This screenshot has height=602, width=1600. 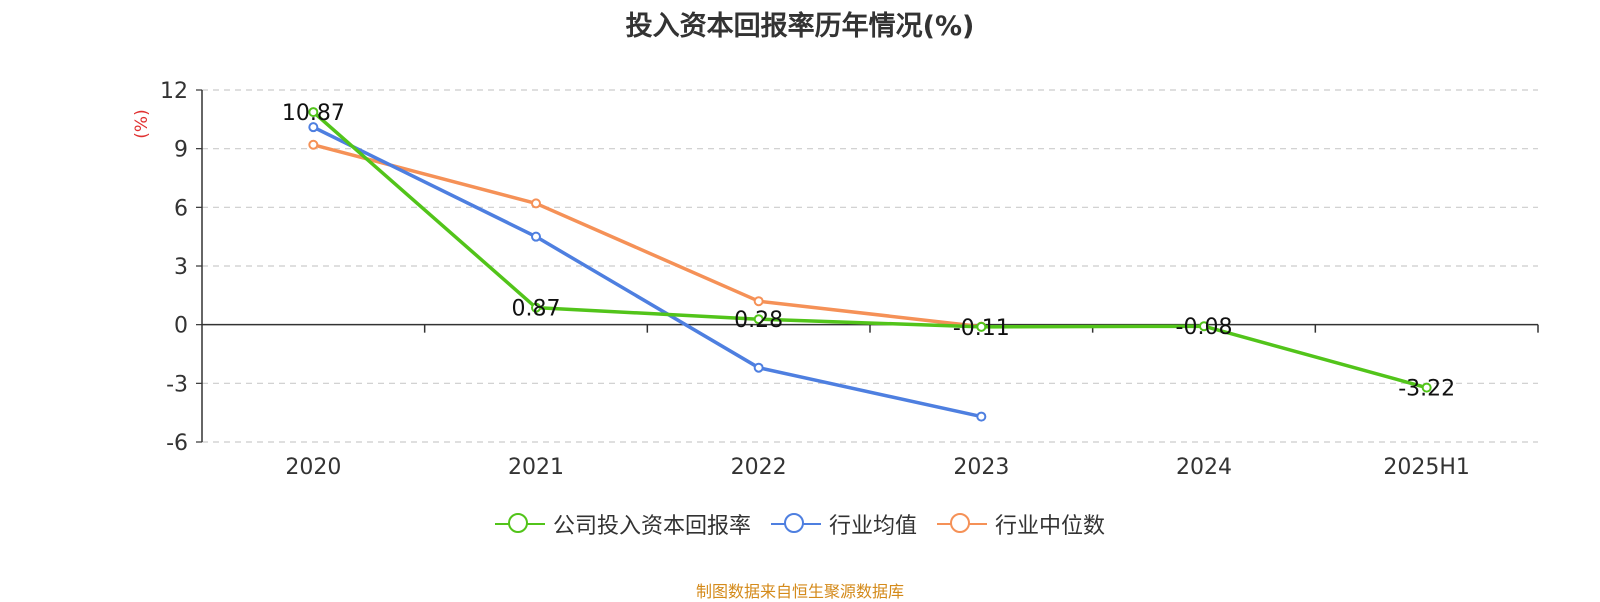 What do you see at coordinates (759, 467) in the screenshot?
I see `x-tick-label: 2022` at bounding box center [759, 467].